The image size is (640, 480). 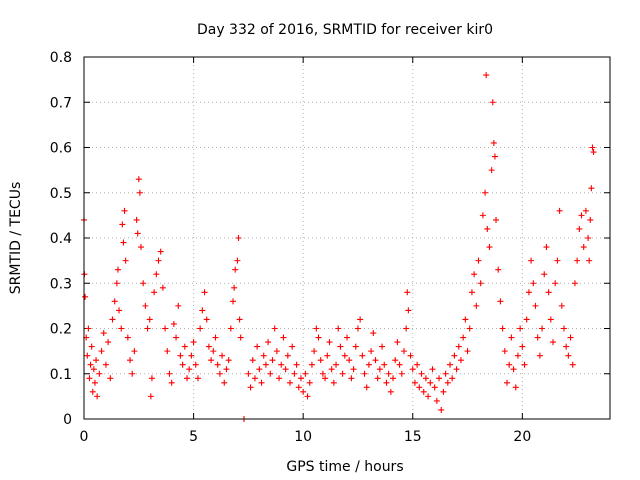 What do you see at coordinates (84, 437) in the screenshot?
I see `x-tick-label: 0` at bounding box center [84, 437].